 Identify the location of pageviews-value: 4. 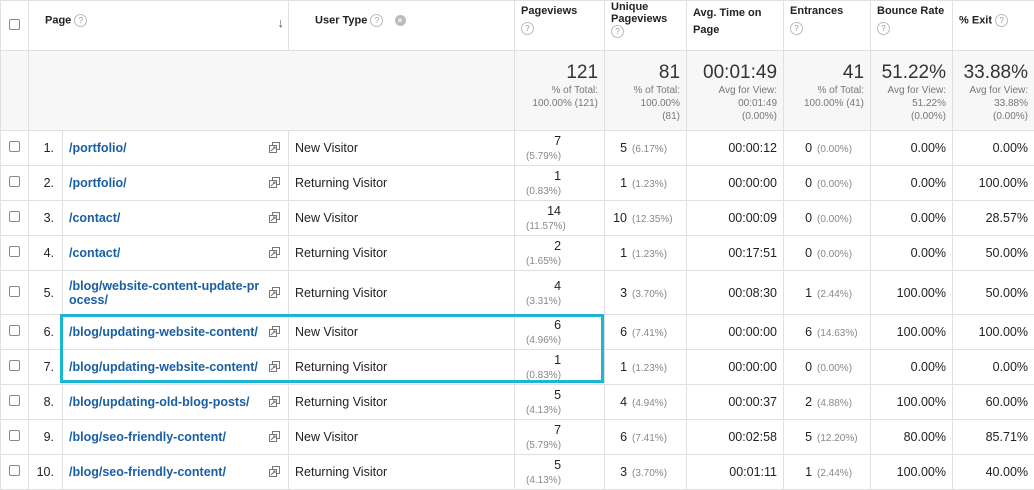
(558, 285).